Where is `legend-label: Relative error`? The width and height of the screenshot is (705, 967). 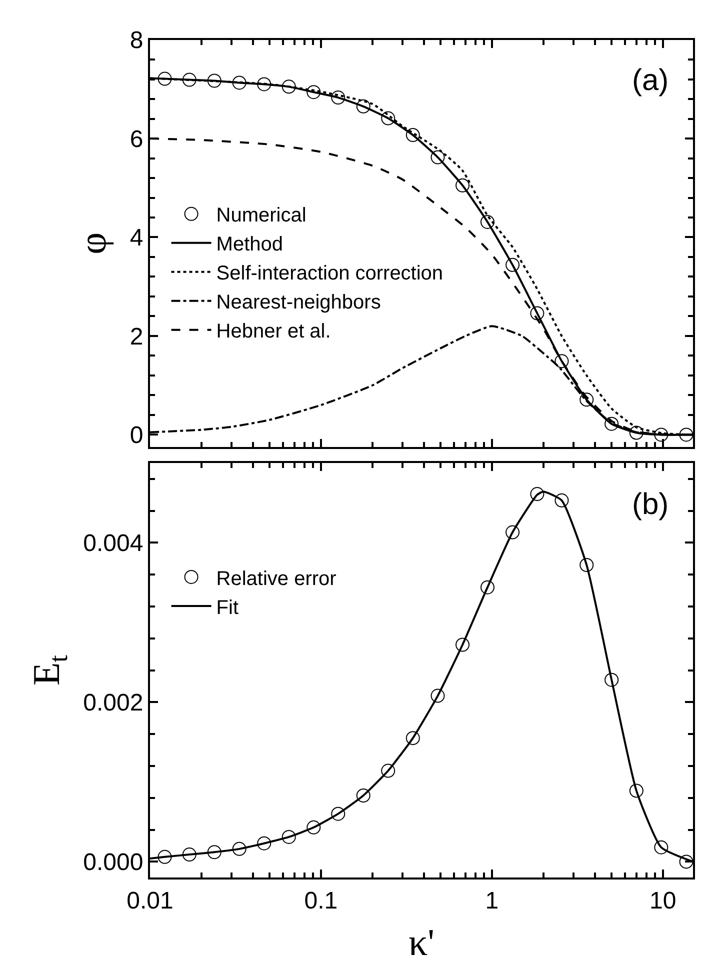 legend-label: Relative error is located at coordinates (276, 579).